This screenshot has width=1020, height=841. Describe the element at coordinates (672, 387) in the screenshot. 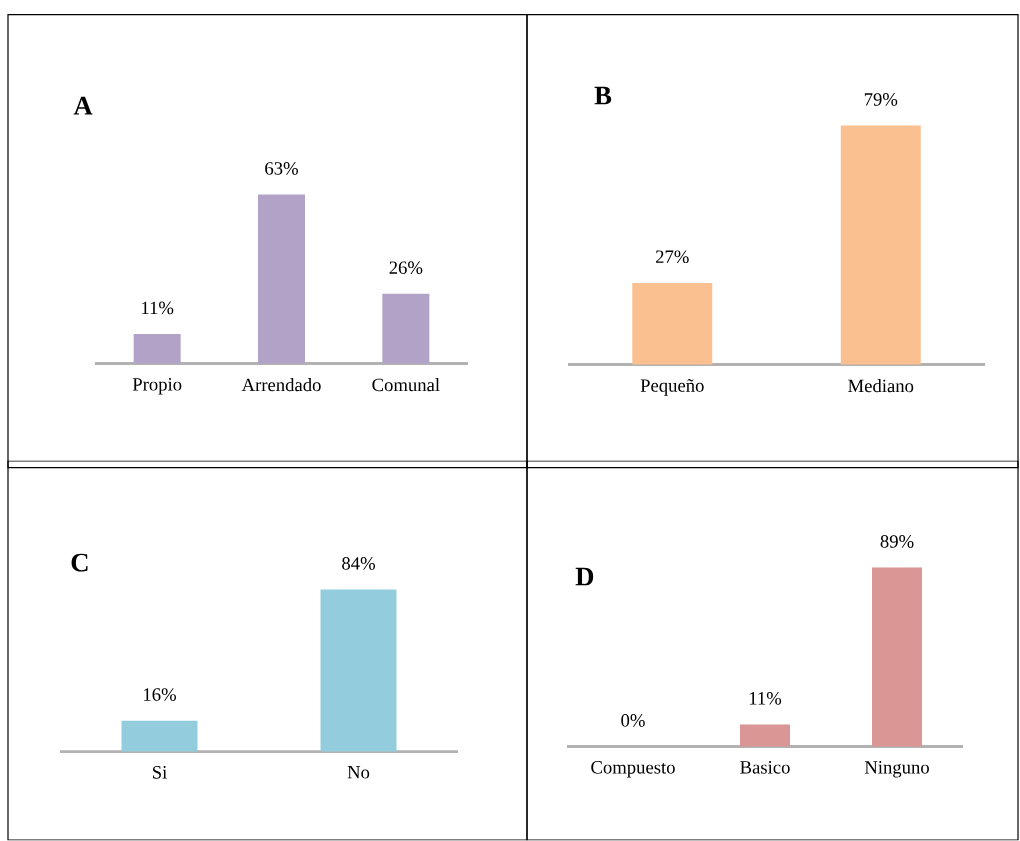

I see `x-tick-label: Pequeño` at that location.